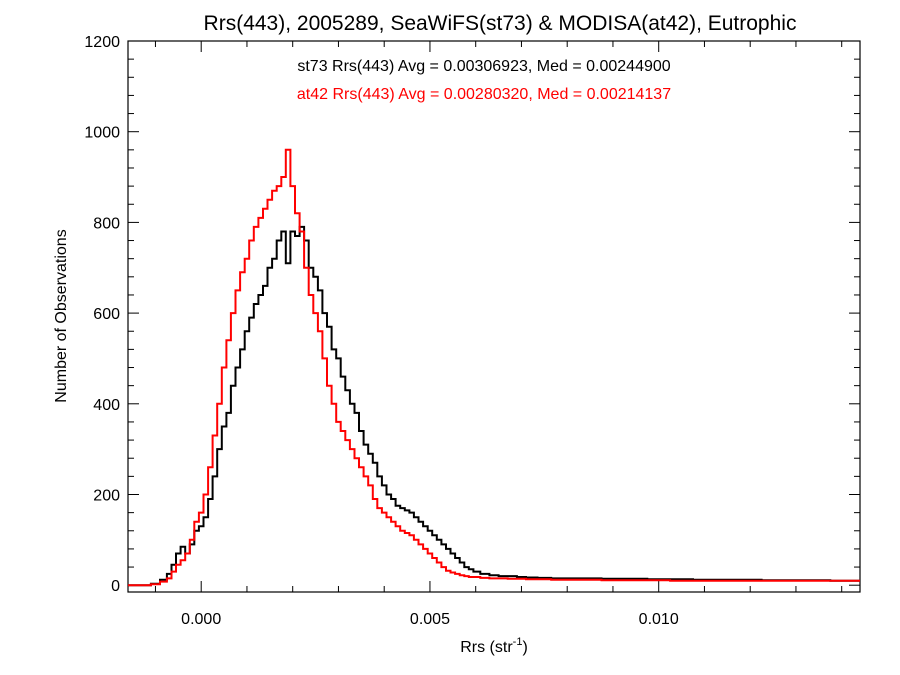 This screenshot has height=675, width=900. I want to click on x-axis-label: Rrs (str-1), so click(494, 646).